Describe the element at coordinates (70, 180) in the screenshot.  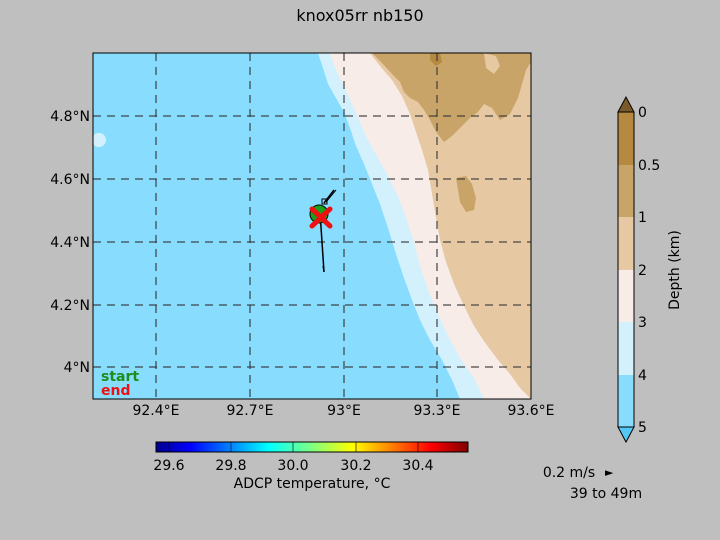
I see `y-tick-label: 4.6°N` at that location.